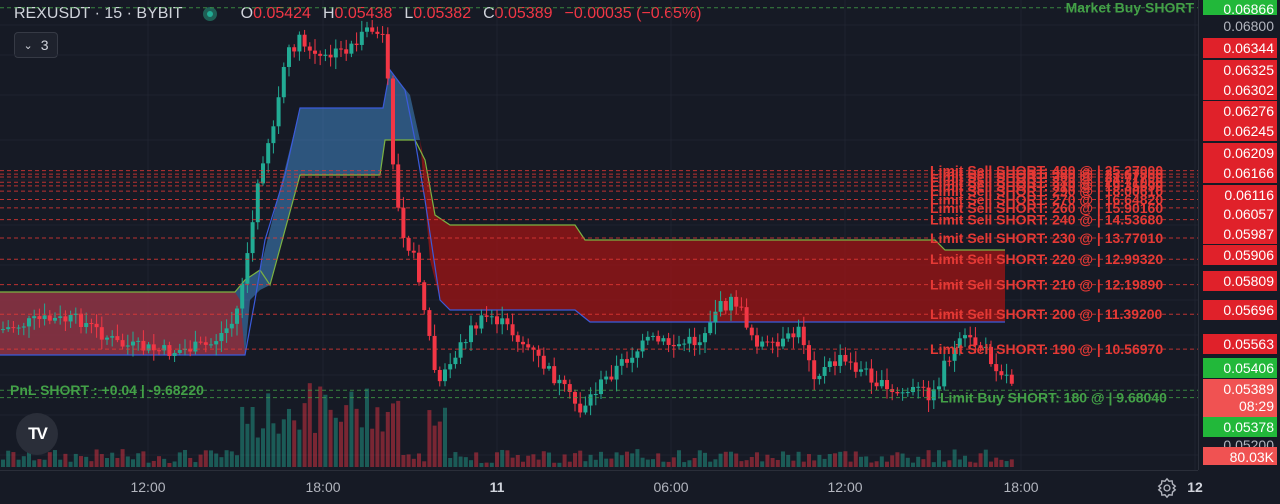 This screenshot has width=1280, height=504. Describe the element at coordinates (37, 434) in the screenshot. I see `tradingview-logo: TV` at that location.